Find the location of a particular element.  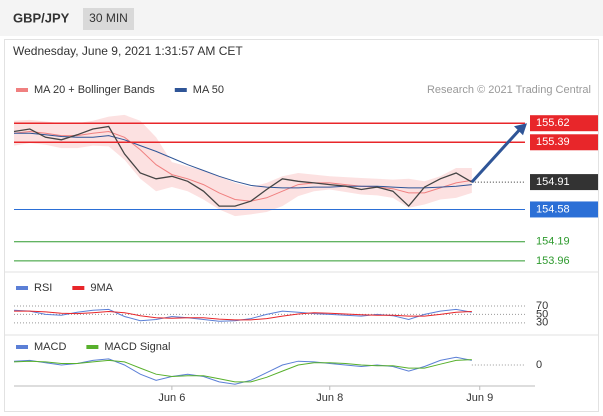

target-arrow is located at coordinates (496, 156).